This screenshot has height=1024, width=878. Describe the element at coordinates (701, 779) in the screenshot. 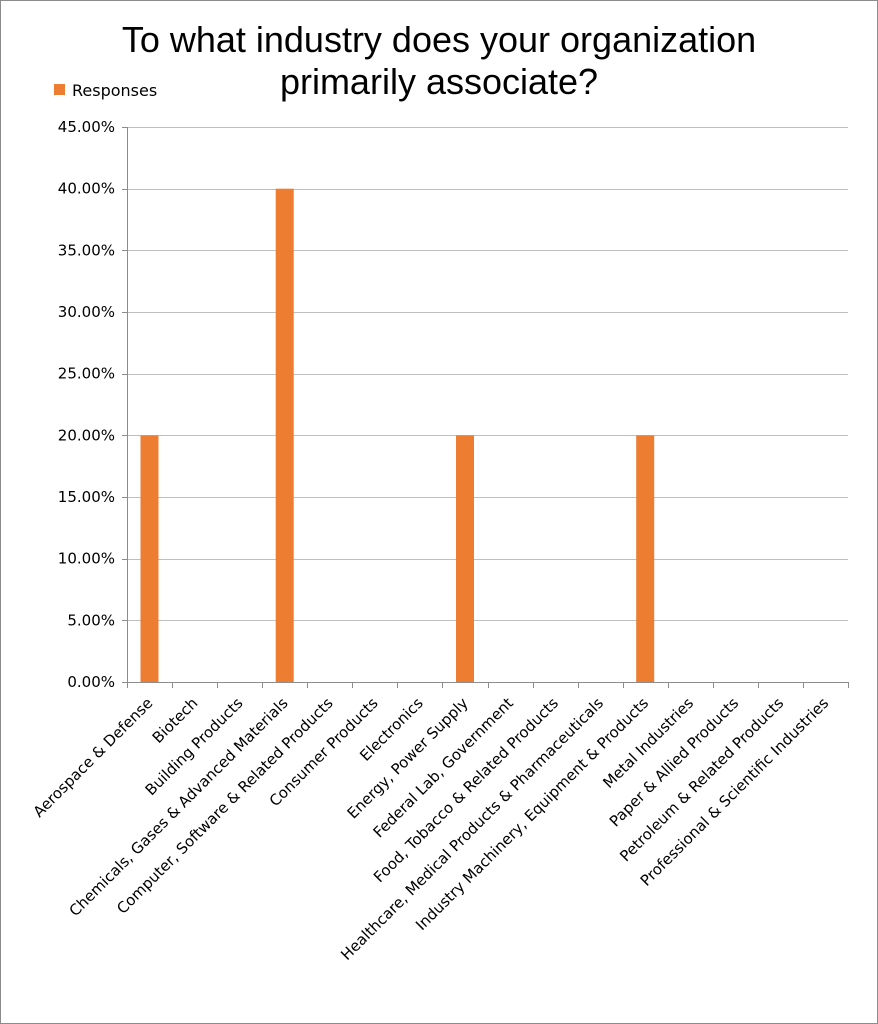

I see `x-category-label: Petroleum & Related Products` at that location.